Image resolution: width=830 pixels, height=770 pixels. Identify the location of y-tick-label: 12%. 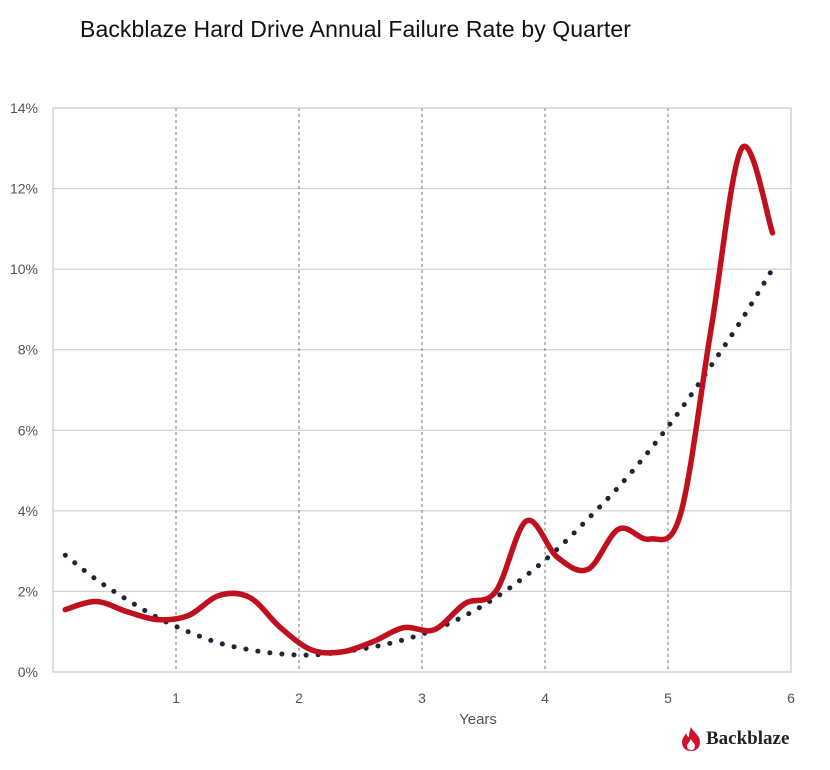
(24, 189).